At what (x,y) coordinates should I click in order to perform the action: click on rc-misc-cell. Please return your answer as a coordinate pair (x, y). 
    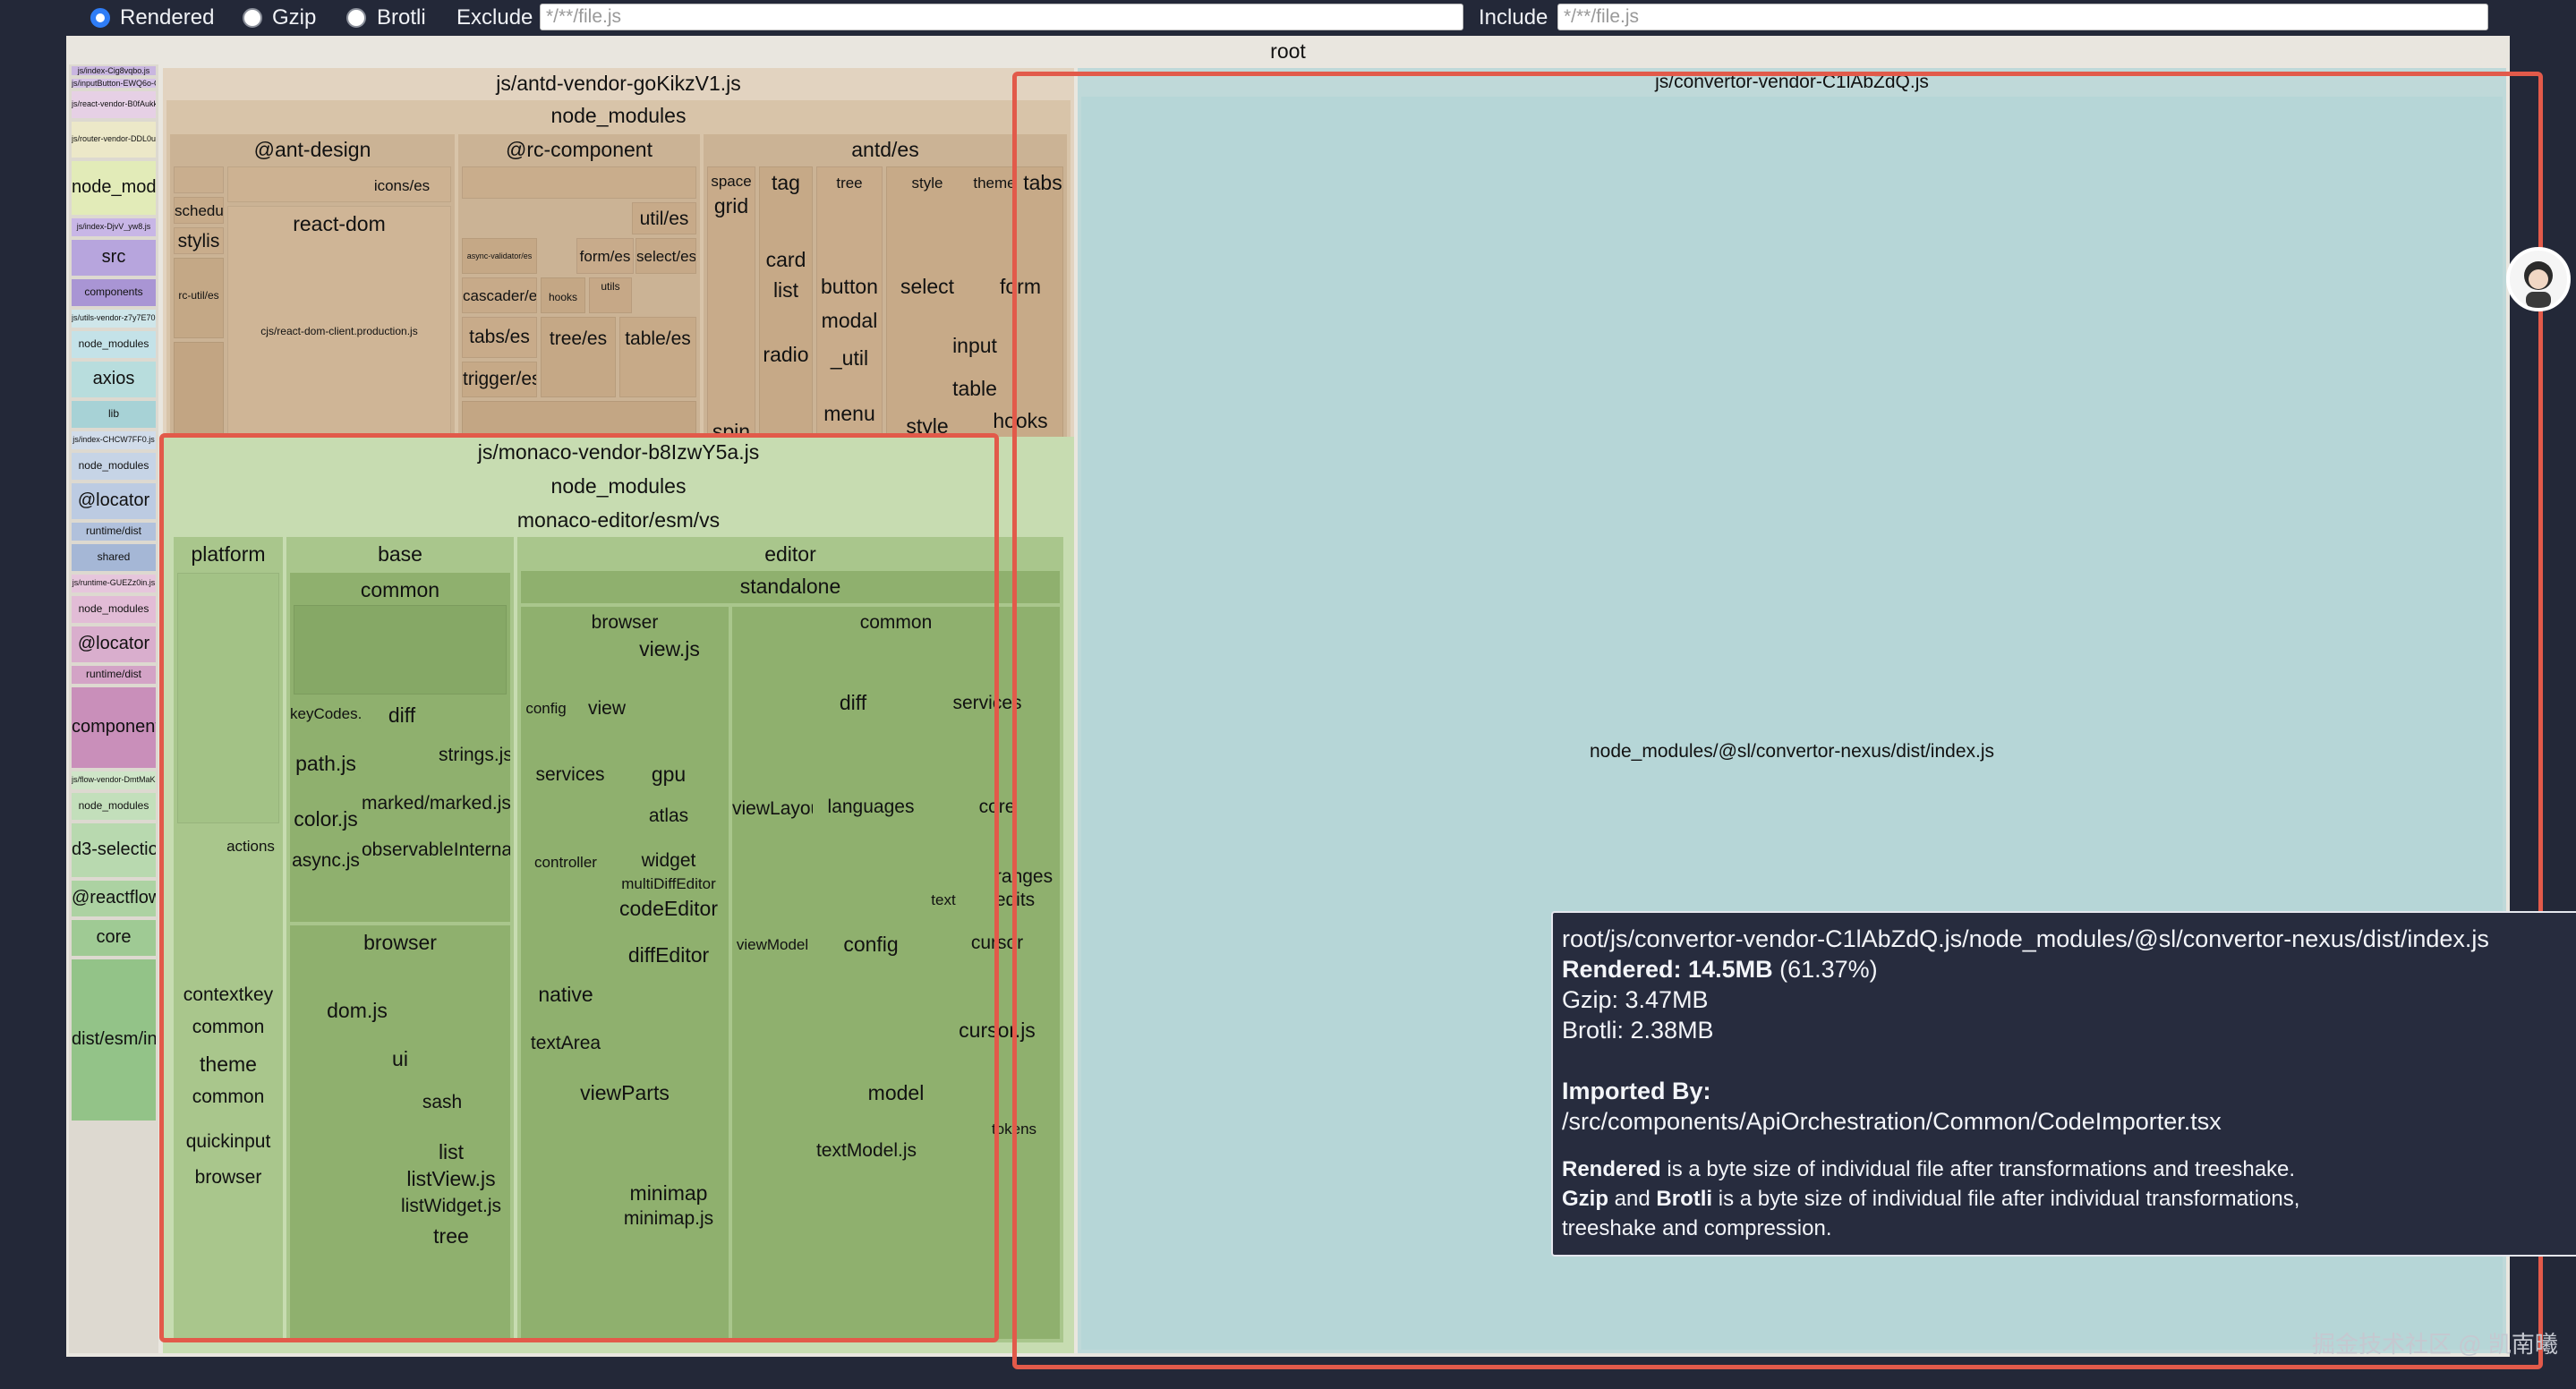
    Looking at the image, I should click on (199, 394).